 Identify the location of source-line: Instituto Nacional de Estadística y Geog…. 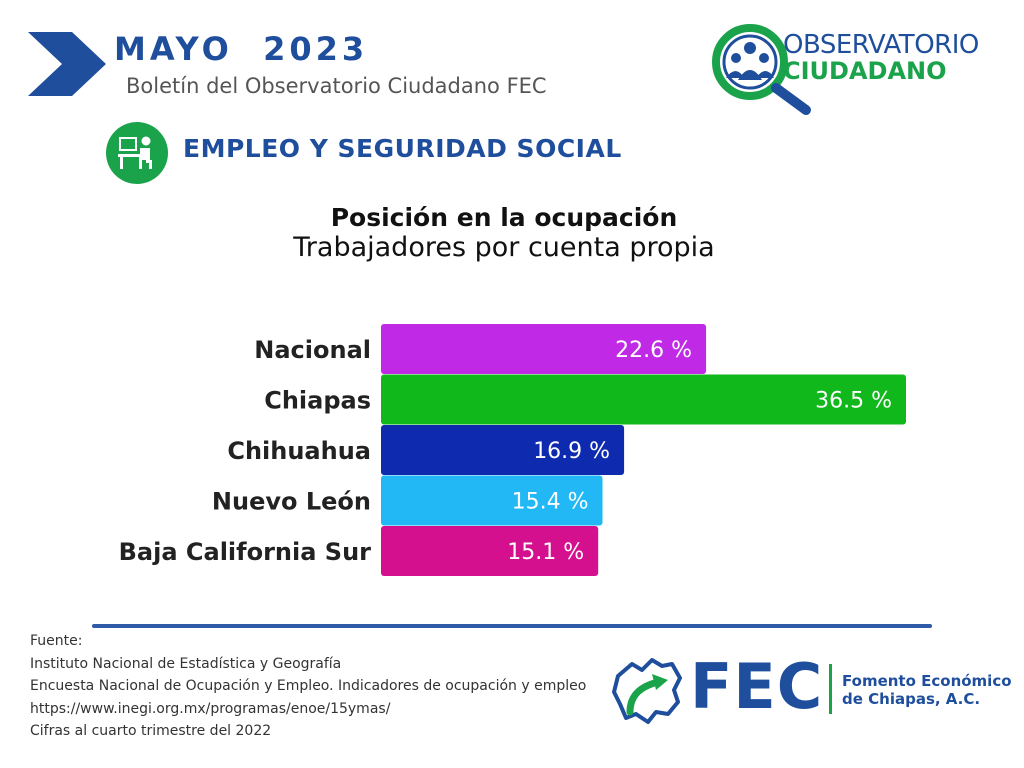
(186, 663).